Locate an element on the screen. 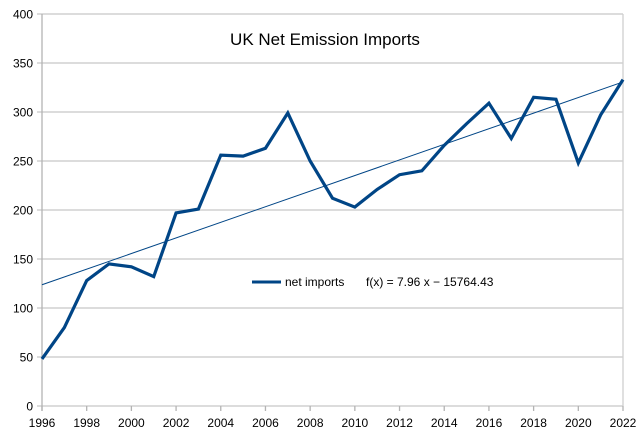 The height and width of the screenshot is (434, 642). x-tick-label-2000: 2000 is located at coordinates (131, 423).